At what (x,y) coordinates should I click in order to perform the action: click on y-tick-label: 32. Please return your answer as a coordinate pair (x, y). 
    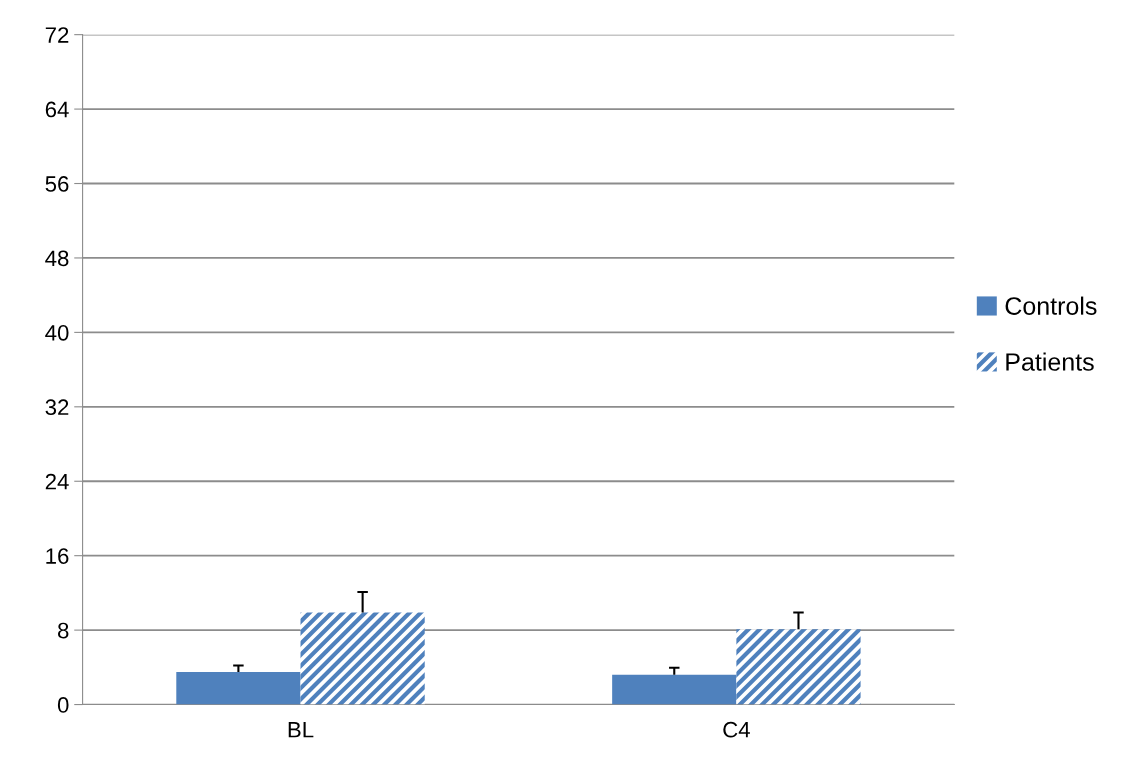
    Looking at the image, I should click on (57, 407).